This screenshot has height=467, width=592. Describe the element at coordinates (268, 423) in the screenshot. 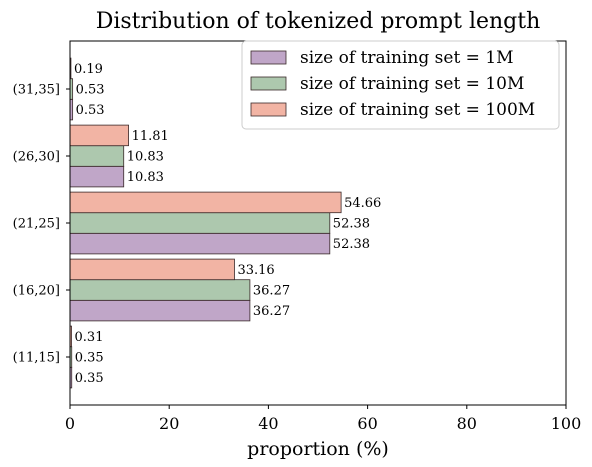

I see `x-tick-label-2: 40` at that location.